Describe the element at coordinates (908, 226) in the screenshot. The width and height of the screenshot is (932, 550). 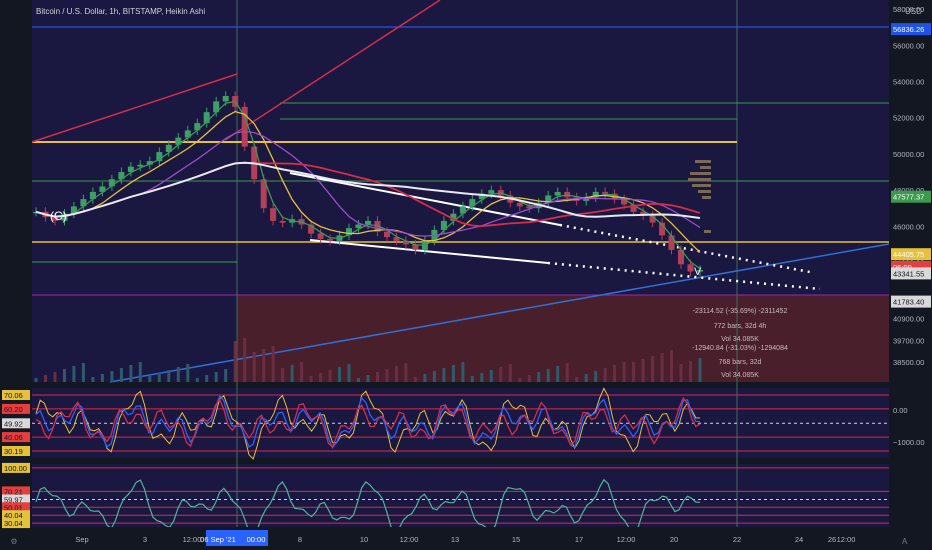
I see `price-tick: 46000.00` at that location.